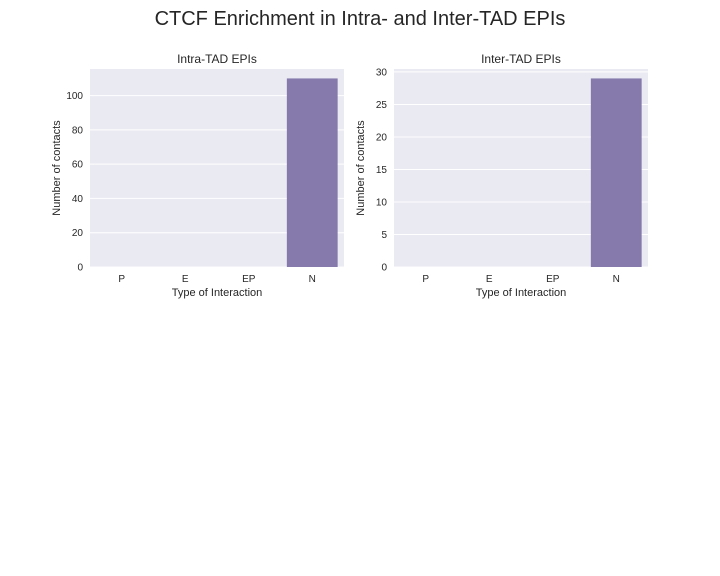 The width and height of the screenshot is (720, 576). I want to click on y-tick-label: 10, so click(382, 202).